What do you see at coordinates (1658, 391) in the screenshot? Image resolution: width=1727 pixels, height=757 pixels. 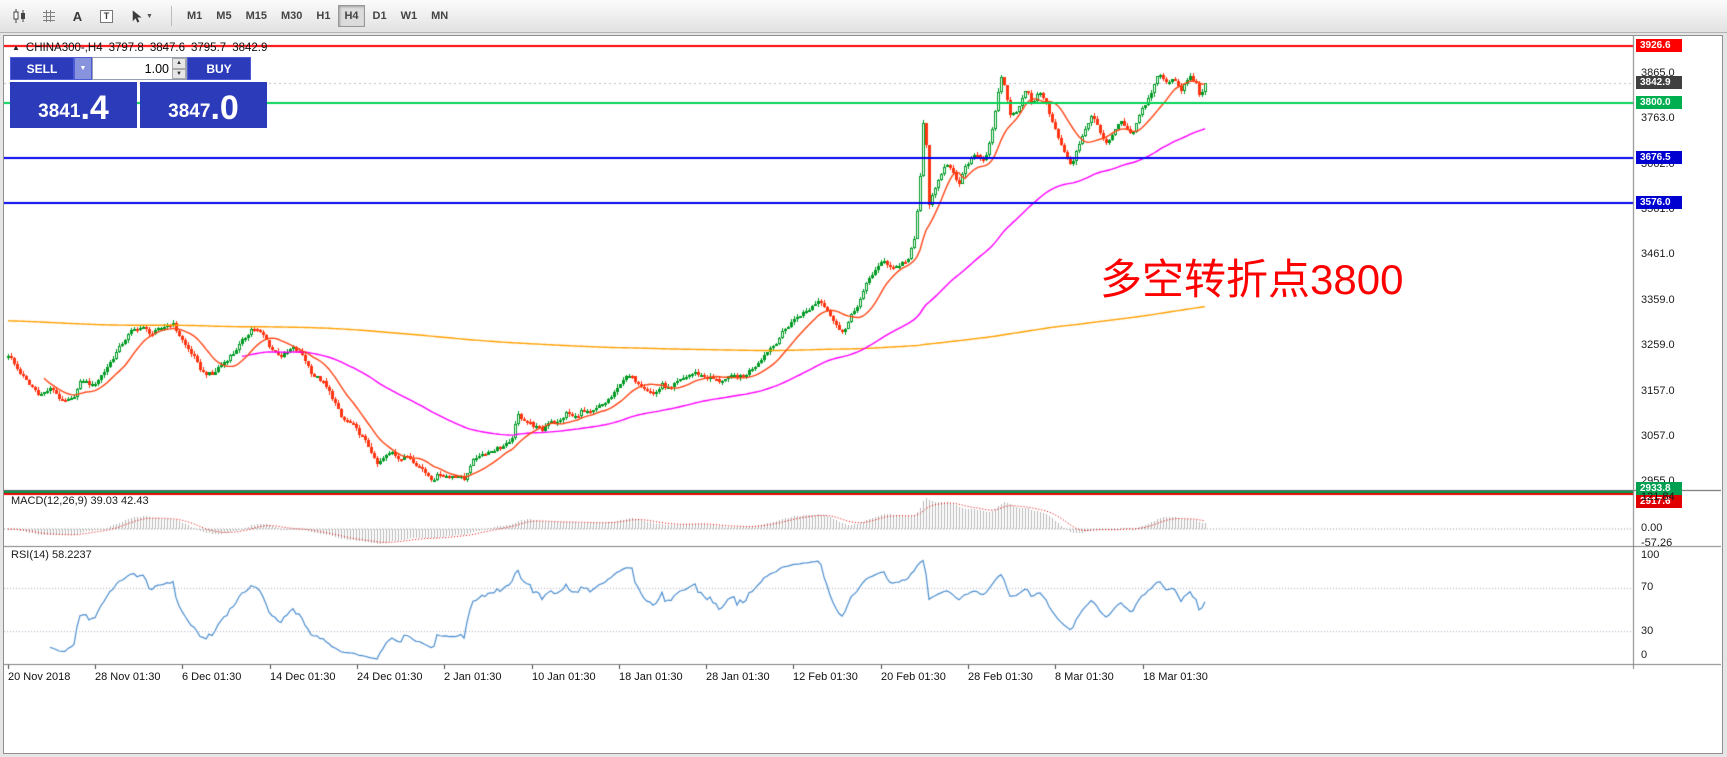 I see `price-axis-tick: 3157.0` at bounding box center [1658, 391].